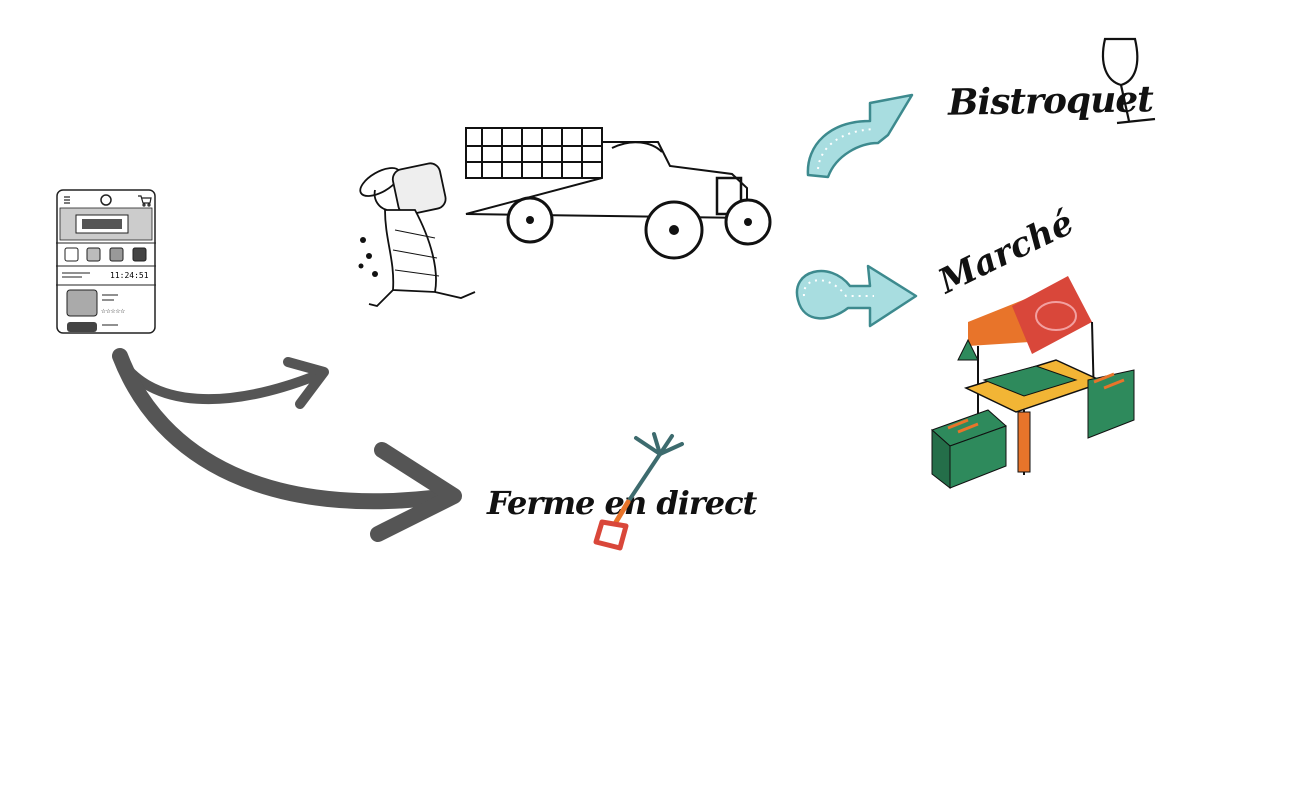 Image resolution: width=1290 pixels, height=800 pixels. Describe the element at coordinates (106, 200) in the screenshot. I see `logo-icon` at that location.